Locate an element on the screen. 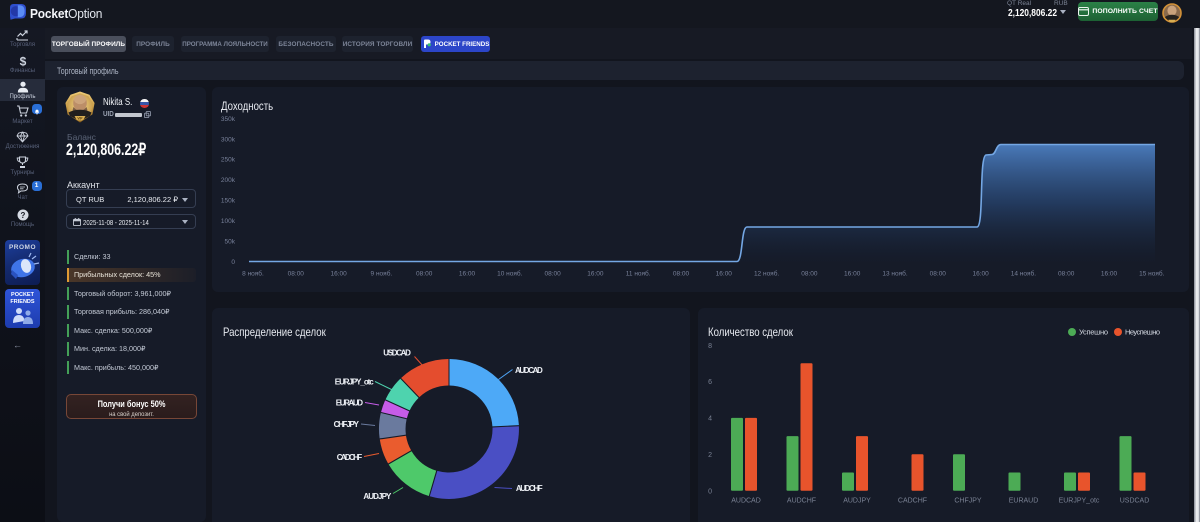 The image size is (1200, 522). svg-text: 8 is located at coordinates (710, 346).